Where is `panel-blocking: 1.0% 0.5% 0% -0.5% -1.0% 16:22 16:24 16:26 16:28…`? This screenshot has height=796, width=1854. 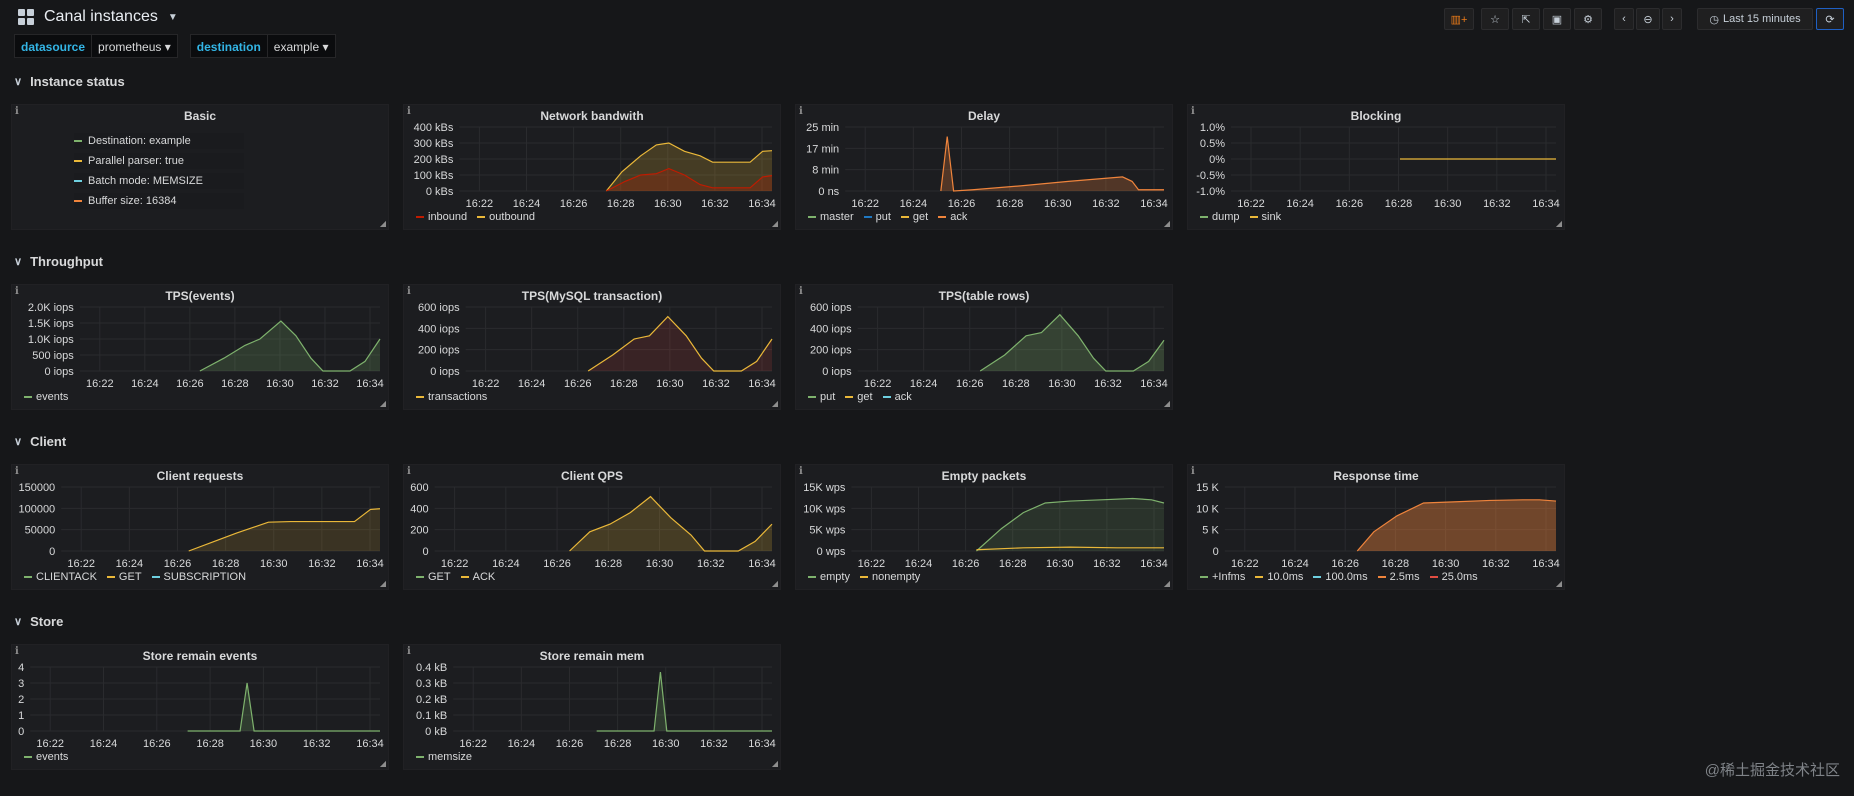
panel-blocking: 1.0% 0.5% 0% -0.5% -1.0% 16:22 16:24 16:26 16:28… is located at coordinates (1376, 167).